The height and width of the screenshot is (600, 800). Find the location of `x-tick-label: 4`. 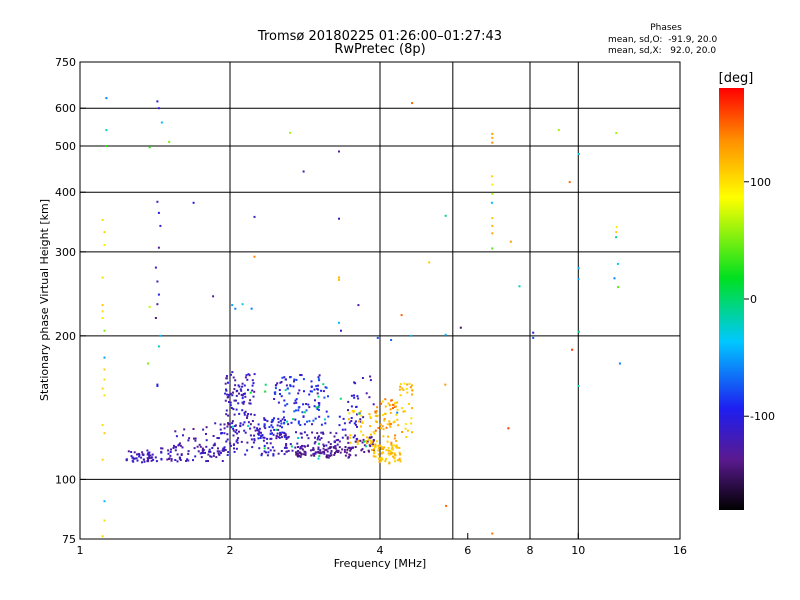

x-tick-label: 4 is located at coordinates (380, 550).